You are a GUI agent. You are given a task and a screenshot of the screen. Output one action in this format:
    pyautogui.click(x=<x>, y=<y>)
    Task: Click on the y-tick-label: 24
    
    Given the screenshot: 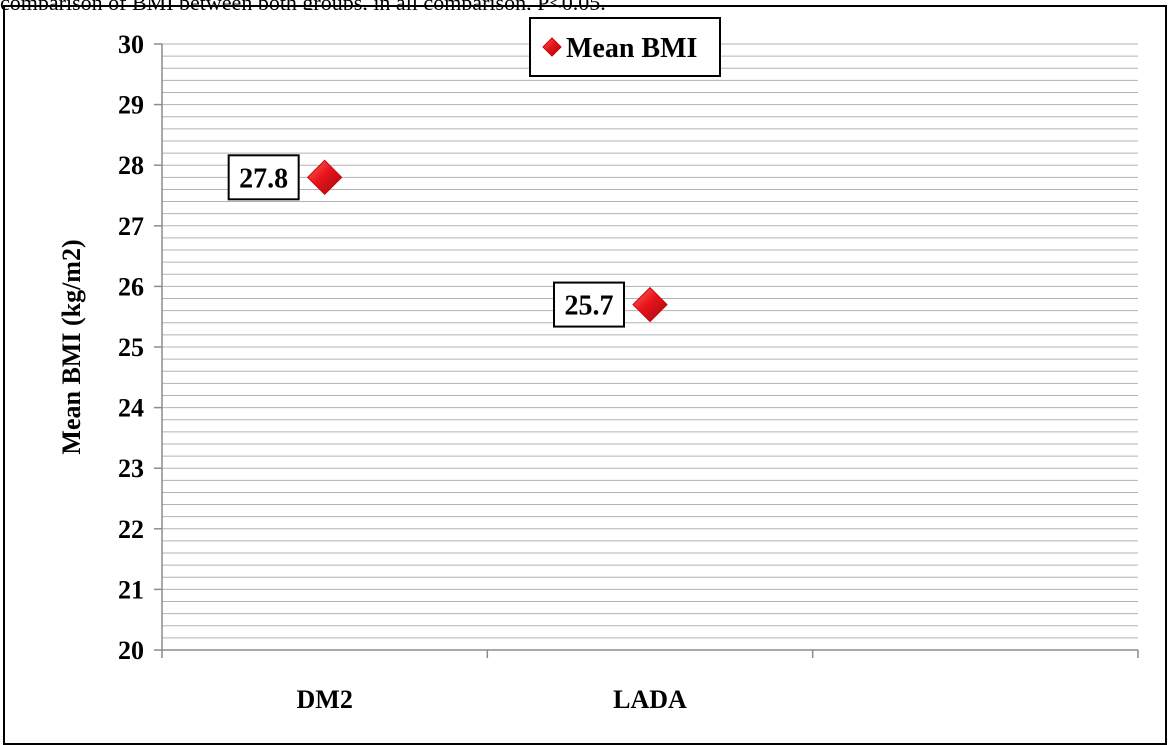 What is the action you would take?
    pyautogui.click(x=131, y=408)
    